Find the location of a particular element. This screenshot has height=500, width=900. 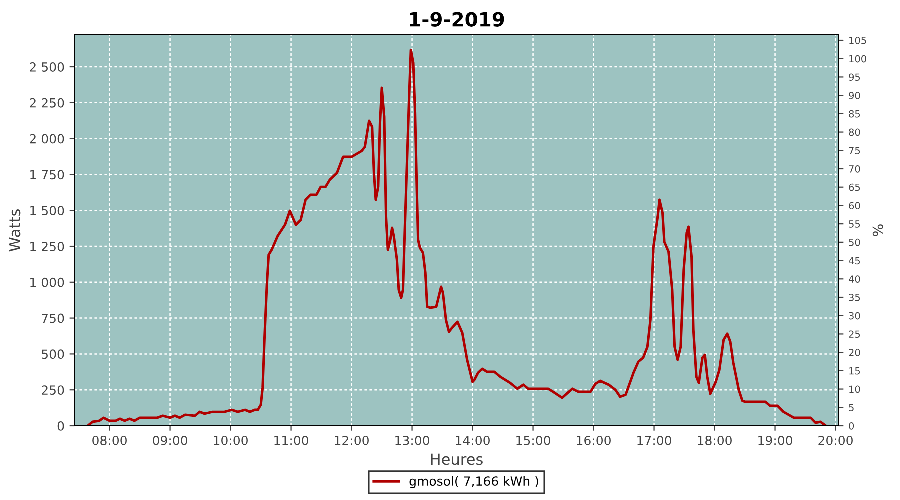

x-tick-label: 13:00 is located at coordinates (413, 441).